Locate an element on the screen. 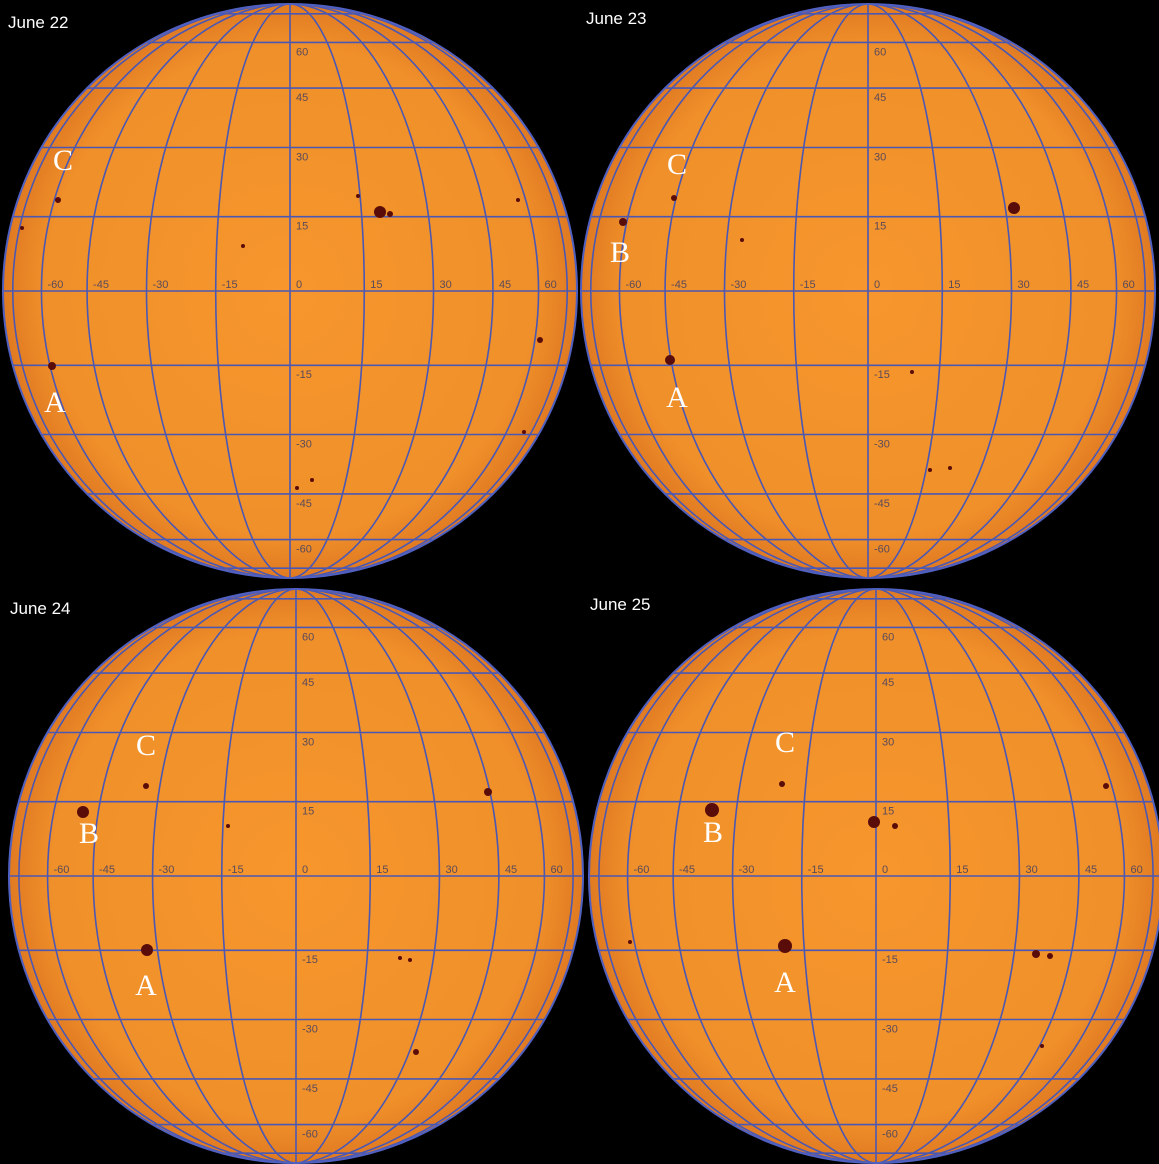 The width and height of the screenshot is (1159, 1164). date-label: June 25 is located at coordinates (620, 604).